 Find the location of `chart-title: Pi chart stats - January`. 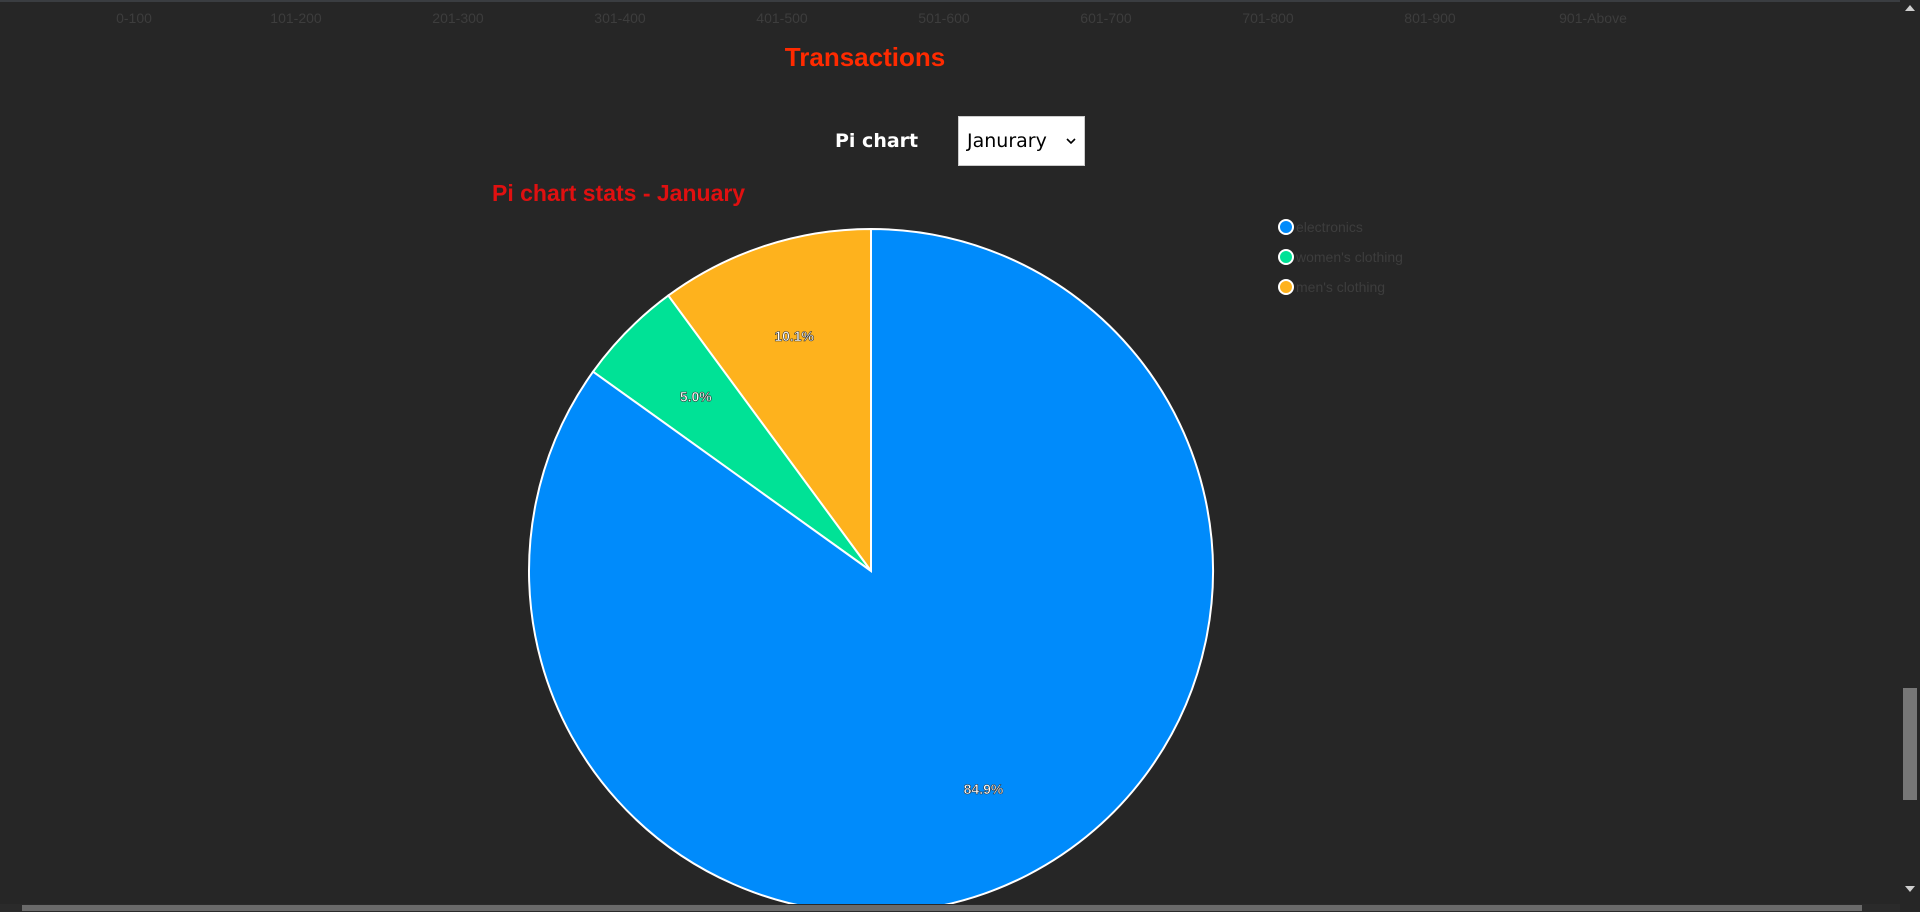

chart-title: Pi chart stats - January is located at coordinates (619, 193).